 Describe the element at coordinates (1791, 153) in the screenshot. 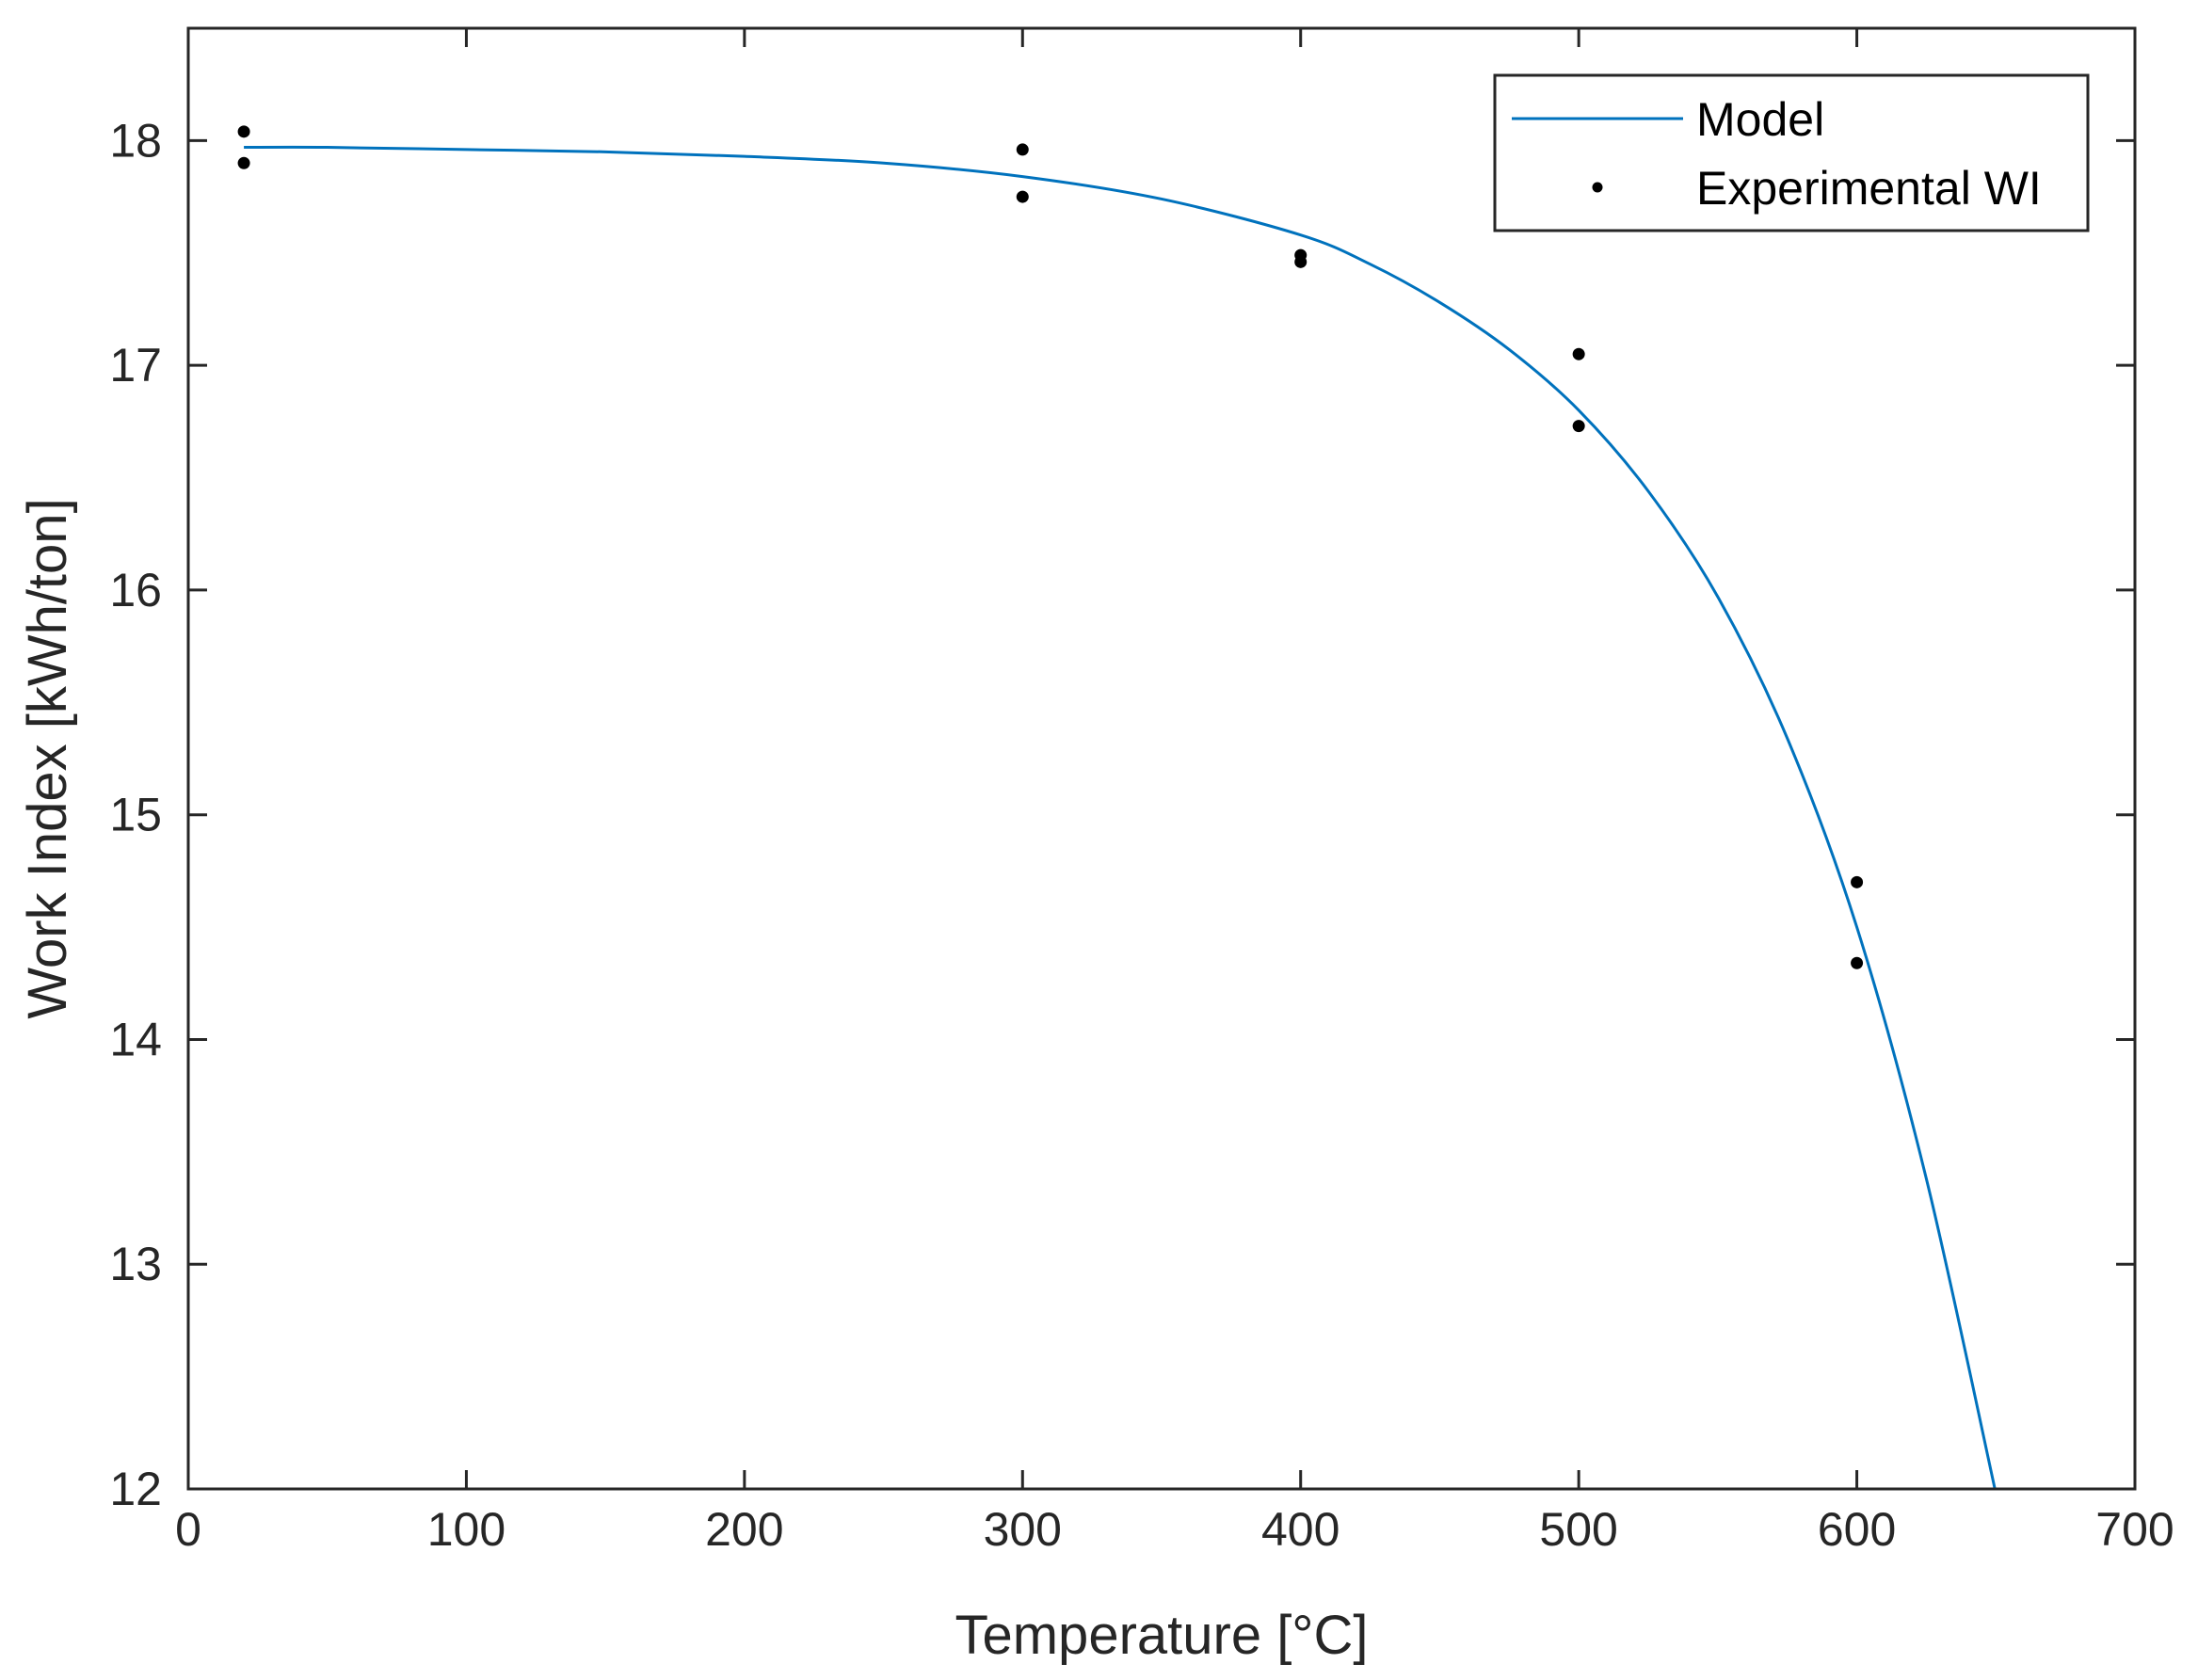

I see `legend: Model Experimental WI` at that location.